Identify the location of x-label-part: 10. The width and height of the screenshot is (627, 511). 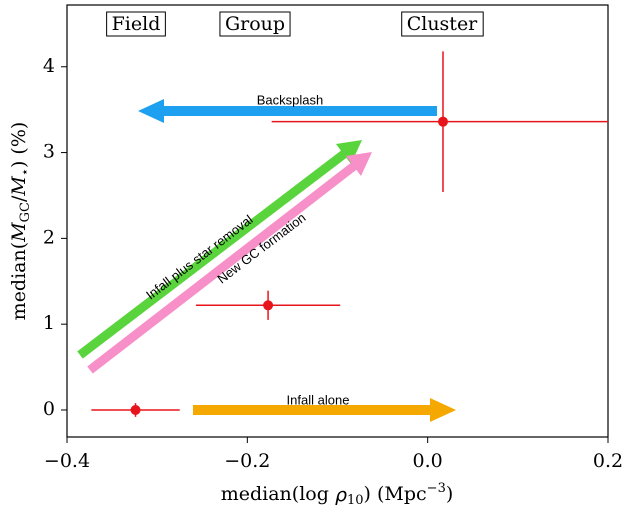
(355, 500).